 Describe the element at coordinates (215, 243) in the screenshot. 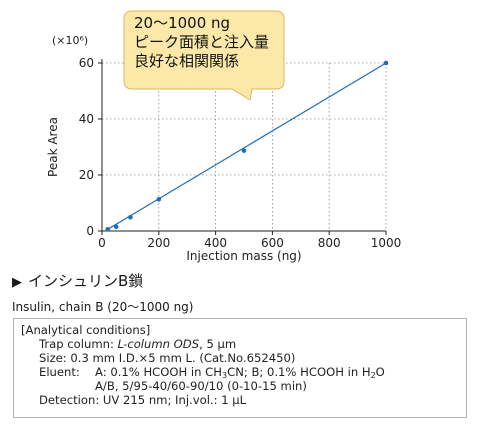

I see `x-tick-label: 400` at that location.